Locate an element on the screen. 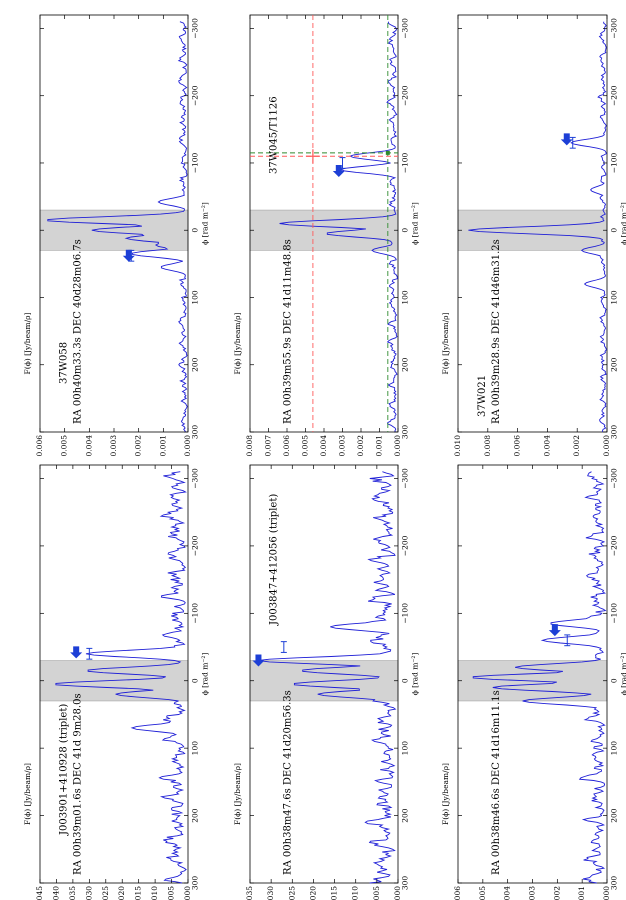 Image resolution: width=626 pixels, height=900 pixels. flux-tick-label: 0.003 is located at coordinates (532, 893).